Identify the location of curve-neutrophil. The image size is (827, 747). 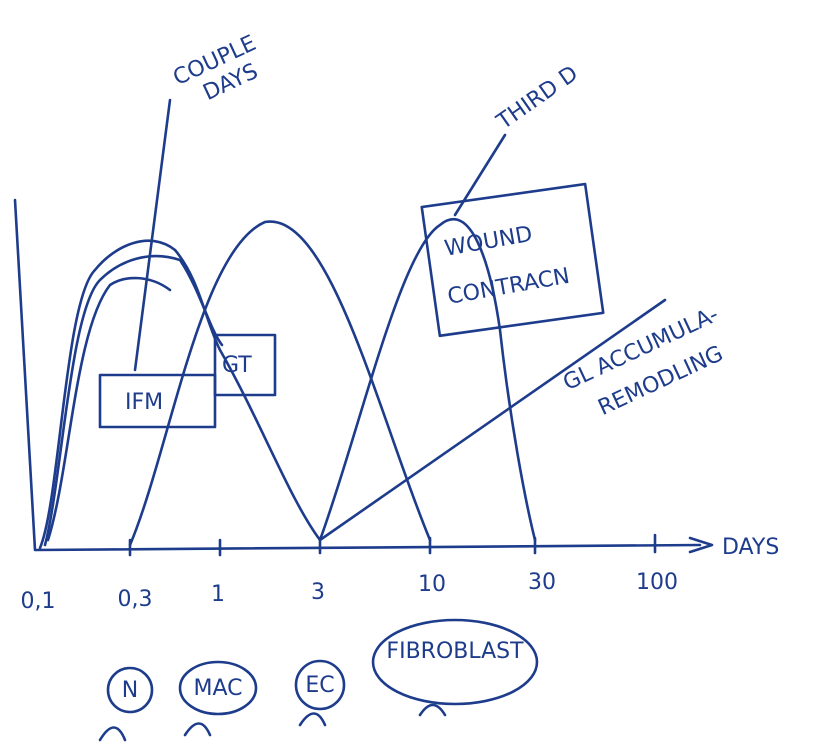
(180, 394).